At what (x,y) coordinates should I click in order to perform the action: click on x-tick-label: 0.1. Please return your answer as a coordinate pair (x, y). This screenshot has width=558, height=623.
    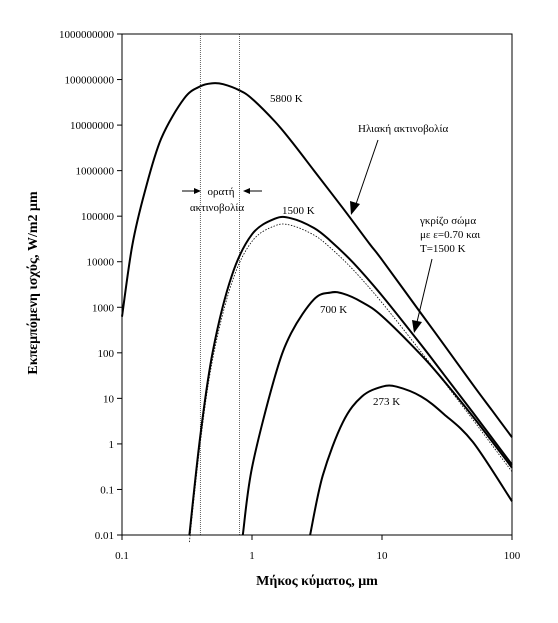
    Looking at the image, I should click on (122, 556).